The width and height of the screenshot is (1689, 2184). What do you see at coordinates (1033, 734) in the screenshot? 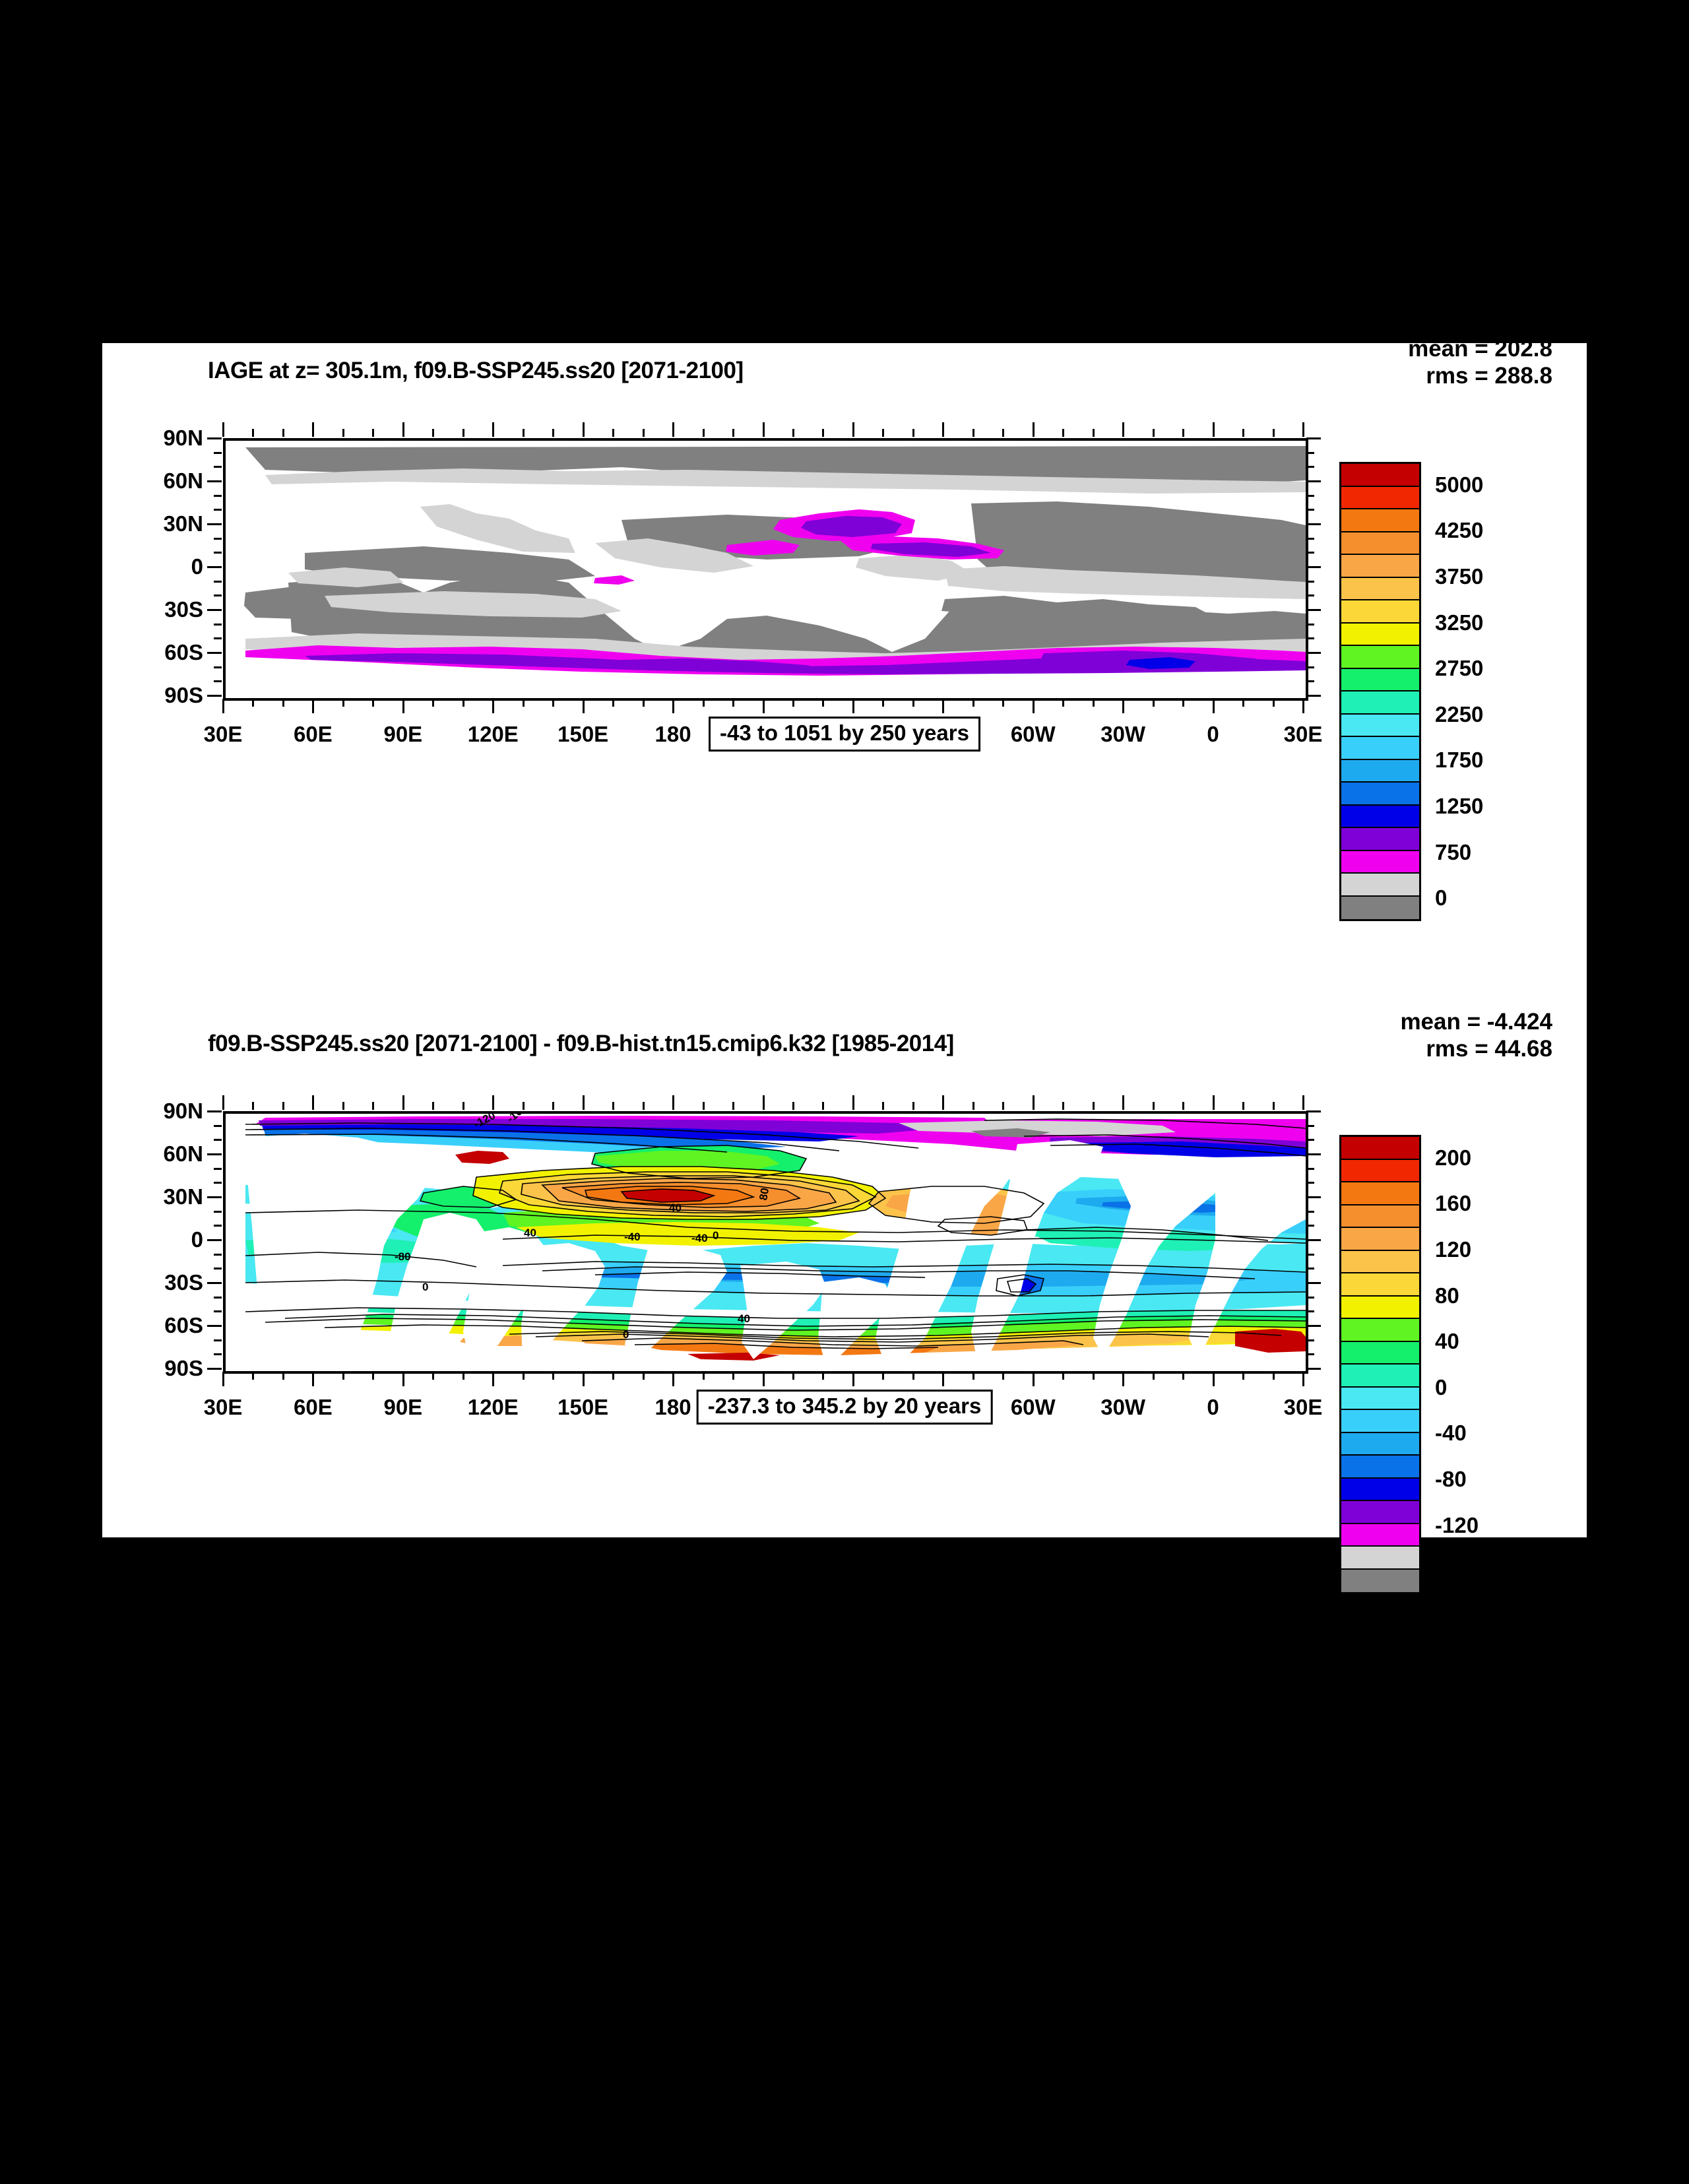
I see `x-axis-label: 60W` at bounding box center [1033, 734].